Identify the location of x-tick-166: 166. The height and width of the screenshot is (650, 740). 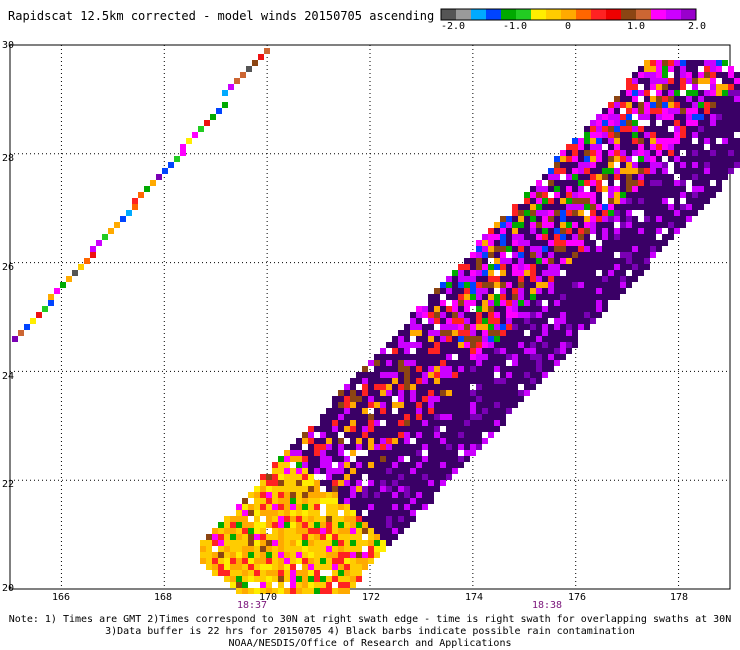
(61, 597).